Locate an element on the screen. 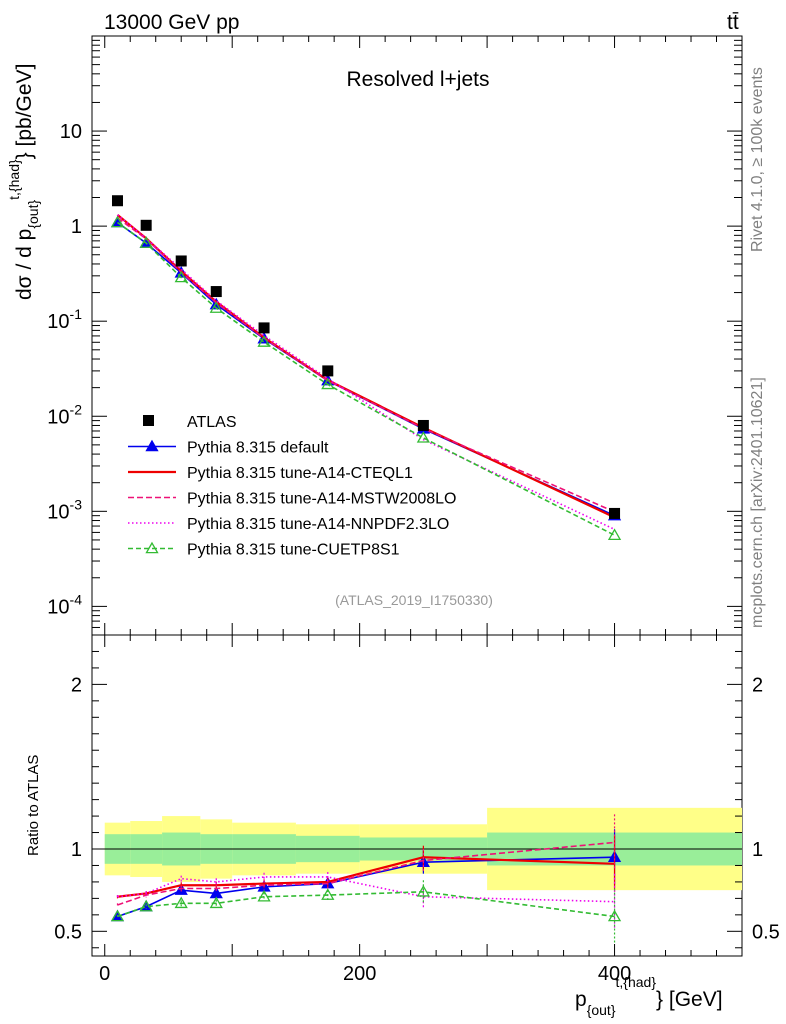  ratio-tick-label: 1 is located at coordinates (76, 850).